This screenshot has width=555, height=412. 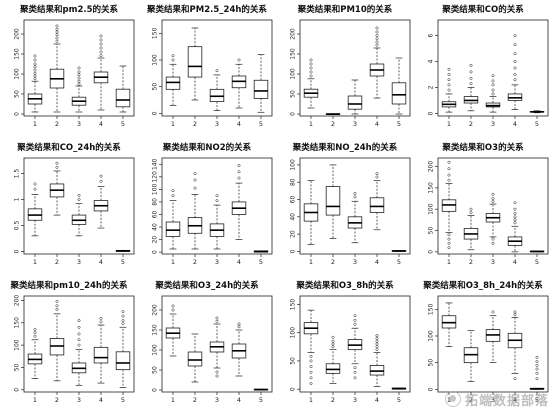 What do you see at coordinates (350, 211) in the screenshot?
I see `boxplot-svg: 0 20 40 60 80 100 1 2 3 4 5` at bounding box center [350, 211].